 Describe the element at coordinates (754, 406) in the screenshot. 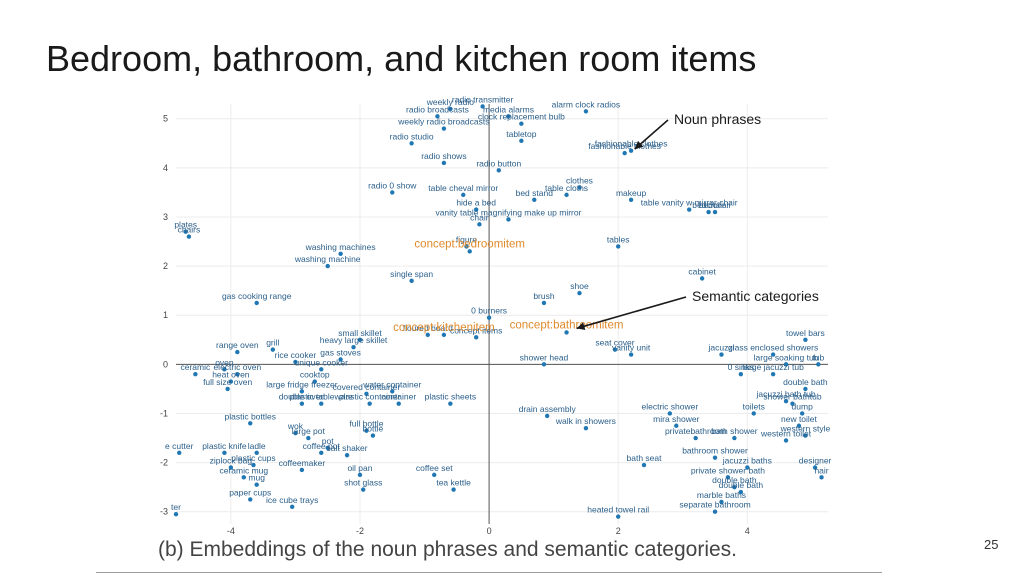

I see `noun-phrase-label: toilets` at that location.